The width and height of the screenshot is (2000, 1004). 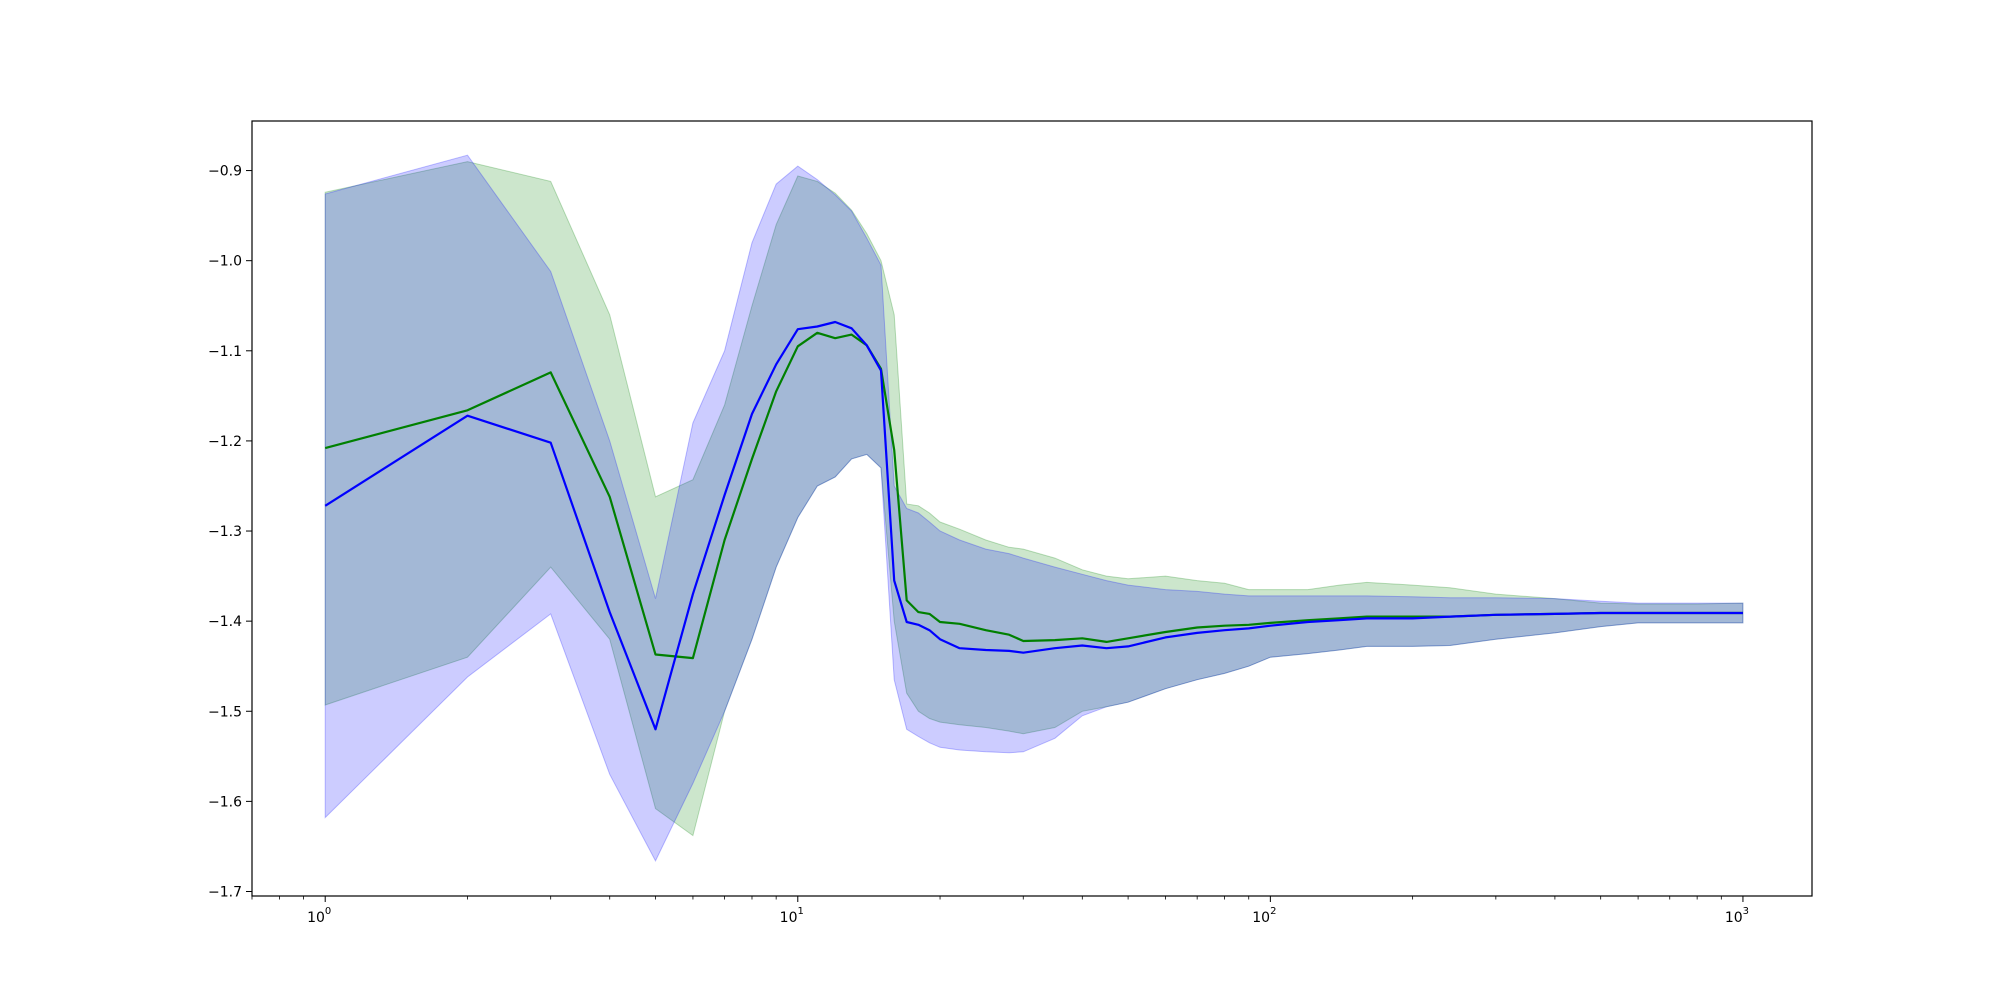 What do you see at coordinates (328, 911) in the screenshot?
I see `x-tick-exponent: 0` at bounding box center [328, 911].